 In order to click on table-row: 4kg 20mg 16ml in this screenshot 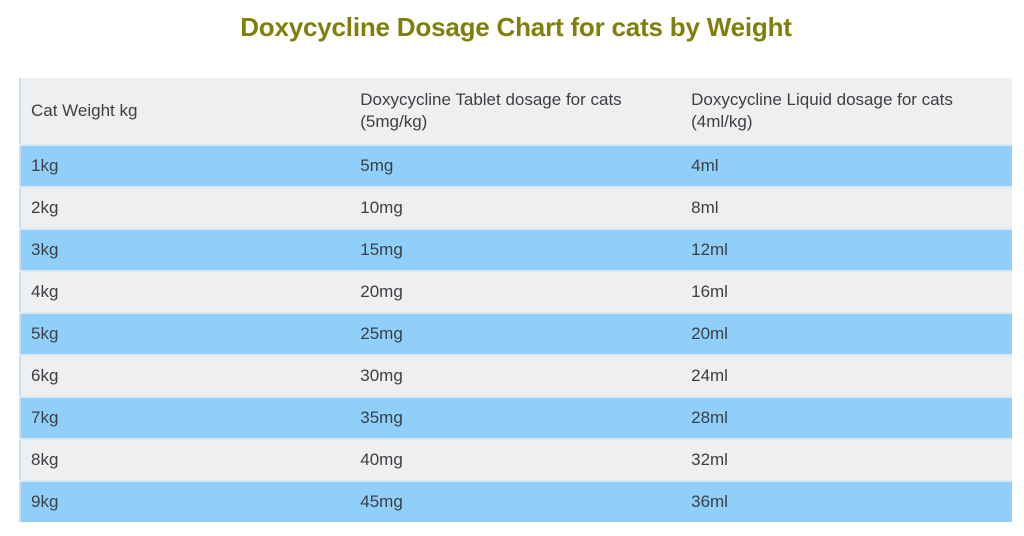, I will do `click(516, 291)`.